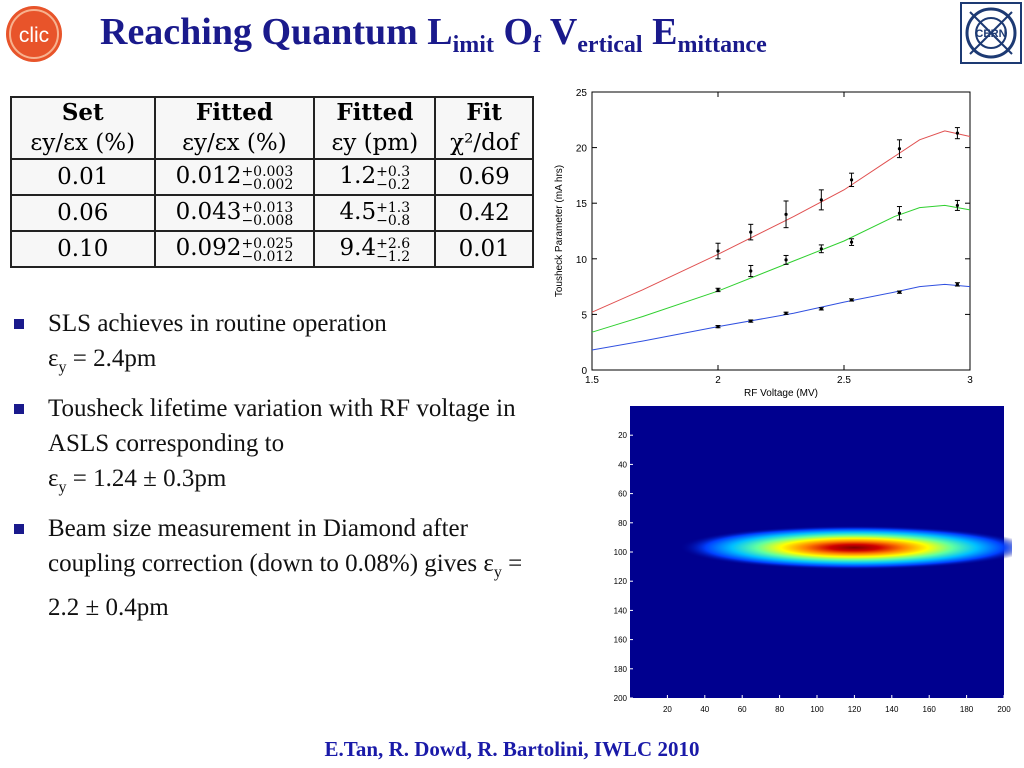 Image resolution: width=1024 pixels, height=768 pixels. I want to click on table-row: 0.01 0.012+0.003 −0.002 1.2+0.3 −0.2 0.69, so click(272, 177).